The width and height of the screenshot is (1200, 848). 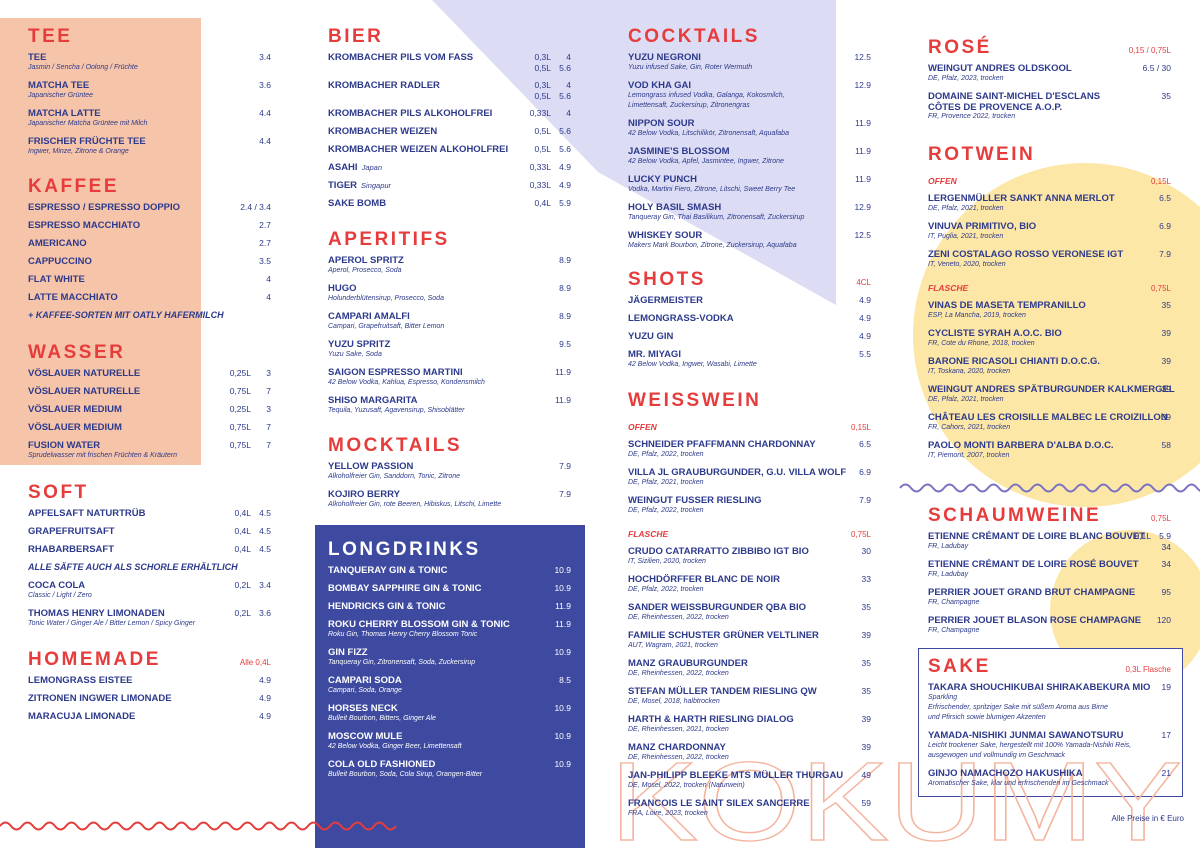 What do you see at coordinates (58, 492) in the screenshot?
I see `section-title: SOFT` at bounding box center [58, 492].